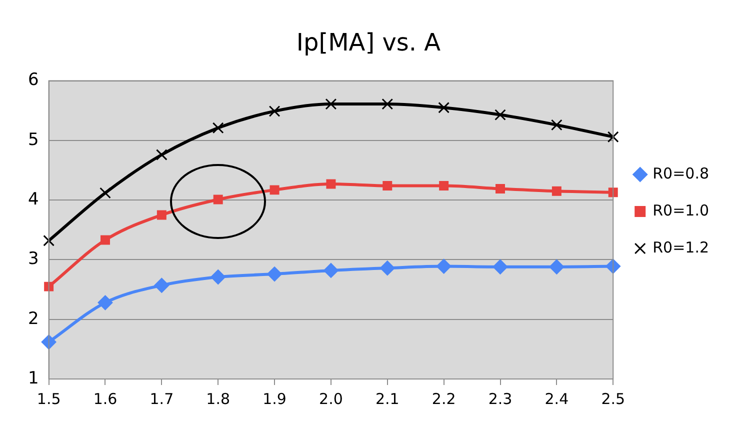 This screenshot has height=427, width=747. What do you see at coordinates (369, 42) in the screenshot?
I see `chart-title: Ip[MA] vs. A` at bounding box center [369, 42].